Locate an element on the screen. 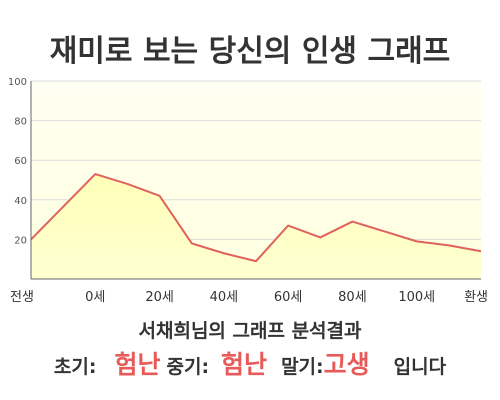  x-tick-label: 환생 is located at coordinates (476, 297).